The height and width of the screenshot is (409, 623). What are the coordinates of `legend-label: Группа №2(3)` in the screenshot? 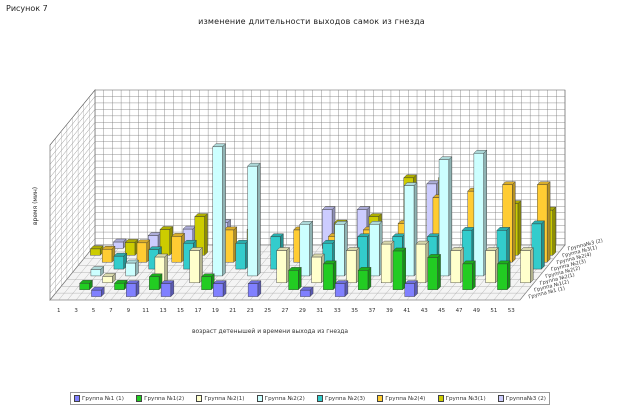 It's located at (345, 398).